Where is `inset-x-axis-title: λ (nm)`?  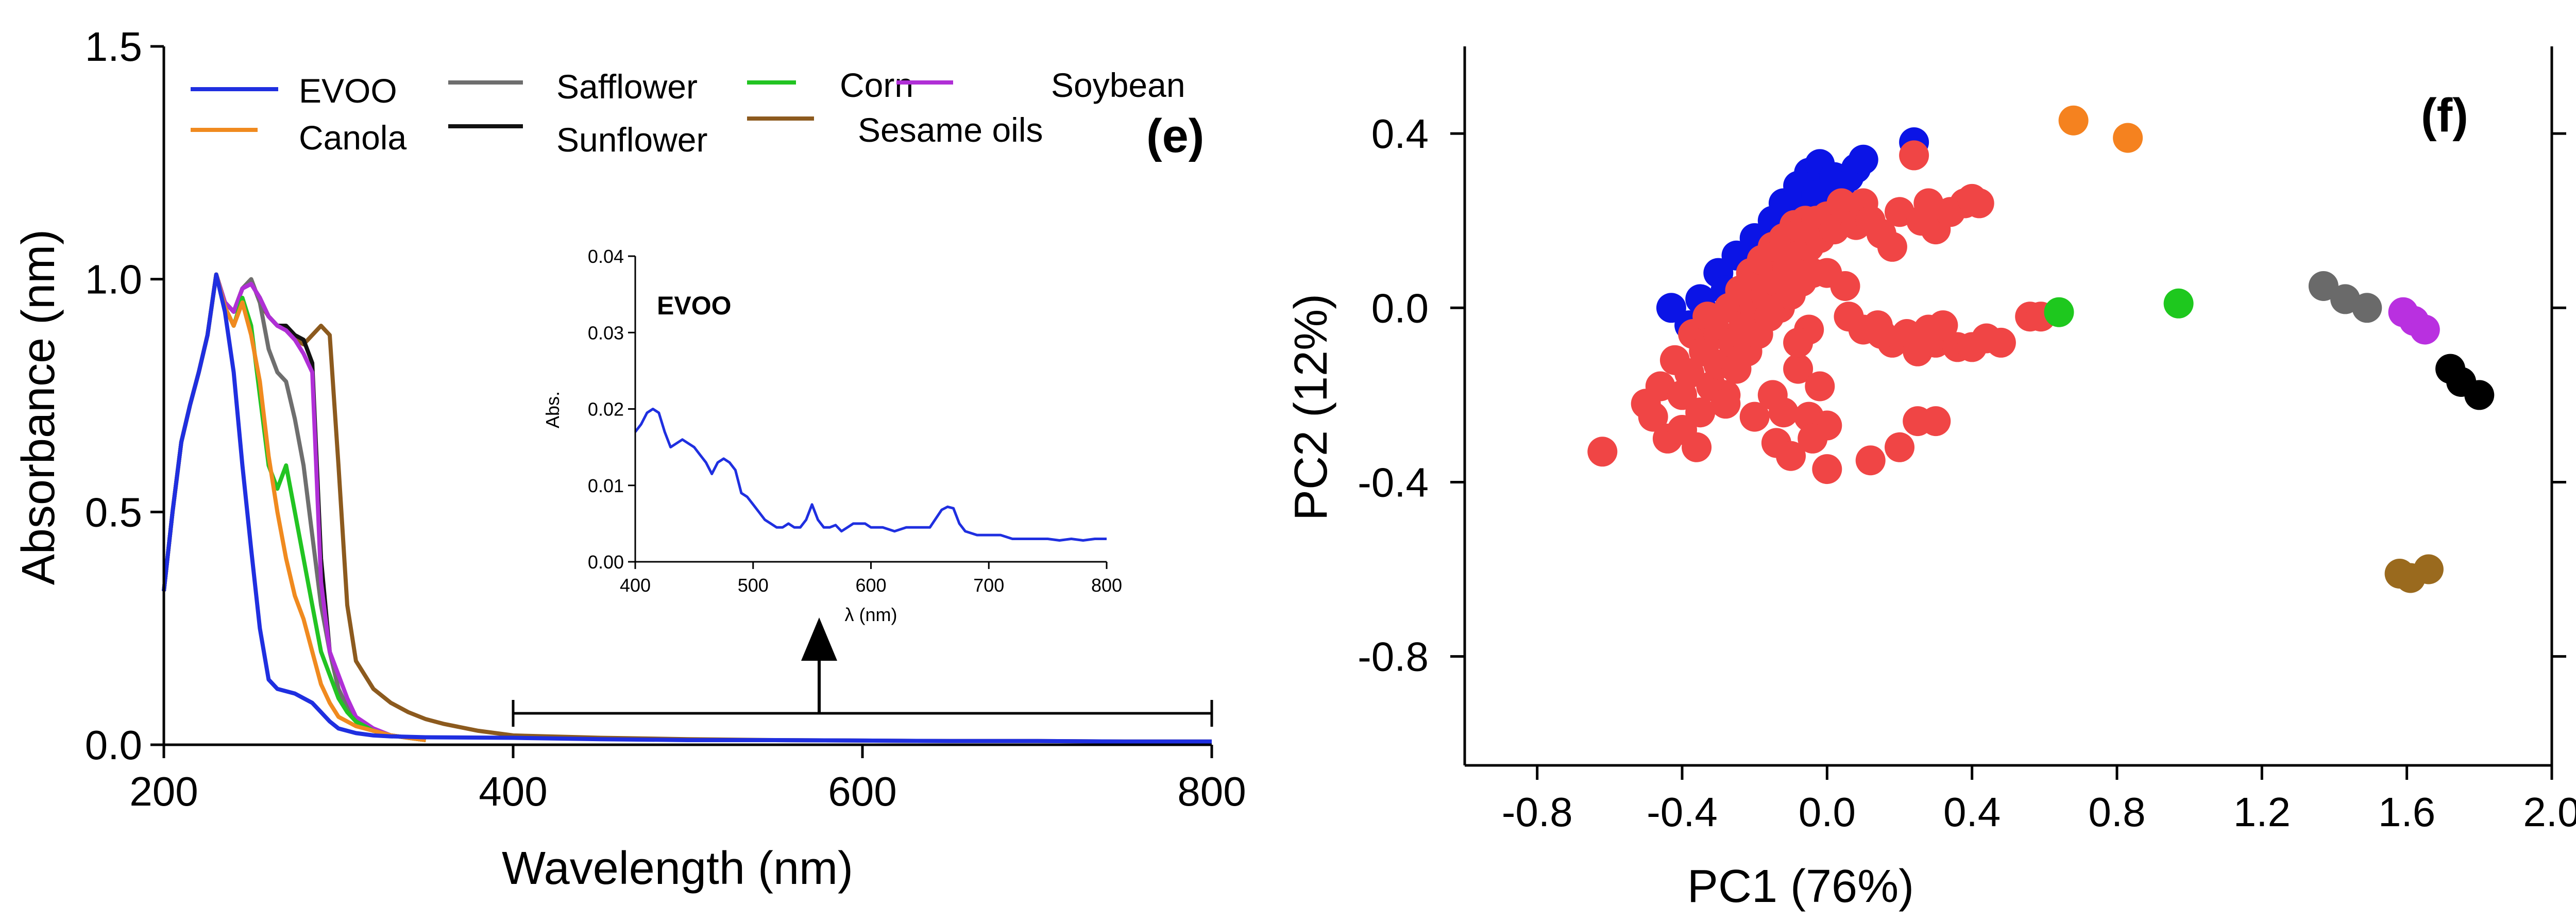
inset-x-axis-title: λ (nm) is located at coordinates (871, 614).